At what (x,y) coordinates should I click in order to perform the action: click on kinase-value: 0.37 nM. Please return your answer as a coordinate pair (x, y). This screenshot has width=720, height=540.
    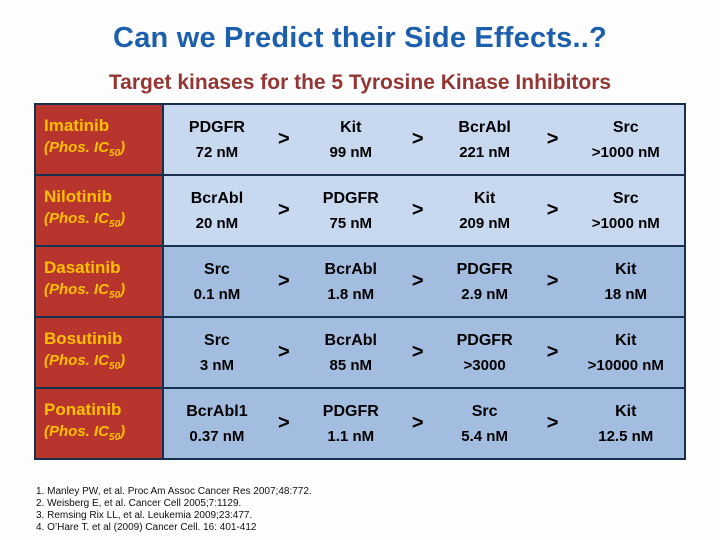
    Looking at the image, I should click on (217, 436).